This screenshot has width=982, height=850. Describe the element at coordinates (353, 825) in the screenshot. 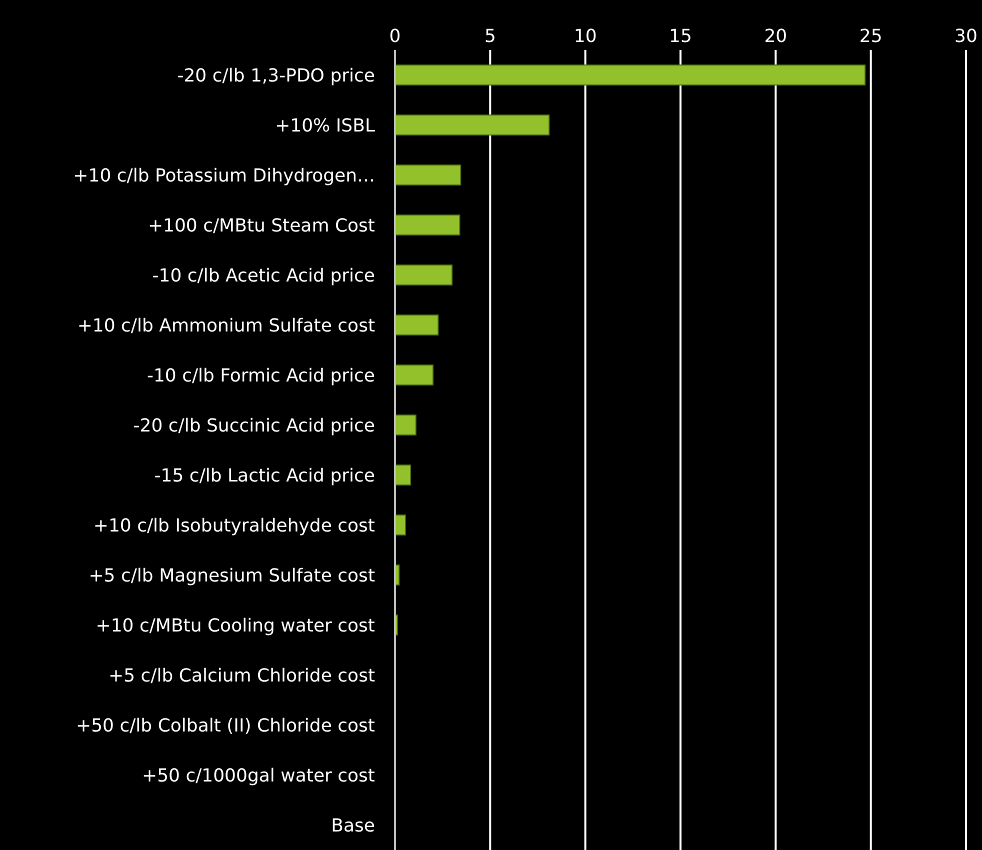

I see `y-tick-label: Base` at that location.